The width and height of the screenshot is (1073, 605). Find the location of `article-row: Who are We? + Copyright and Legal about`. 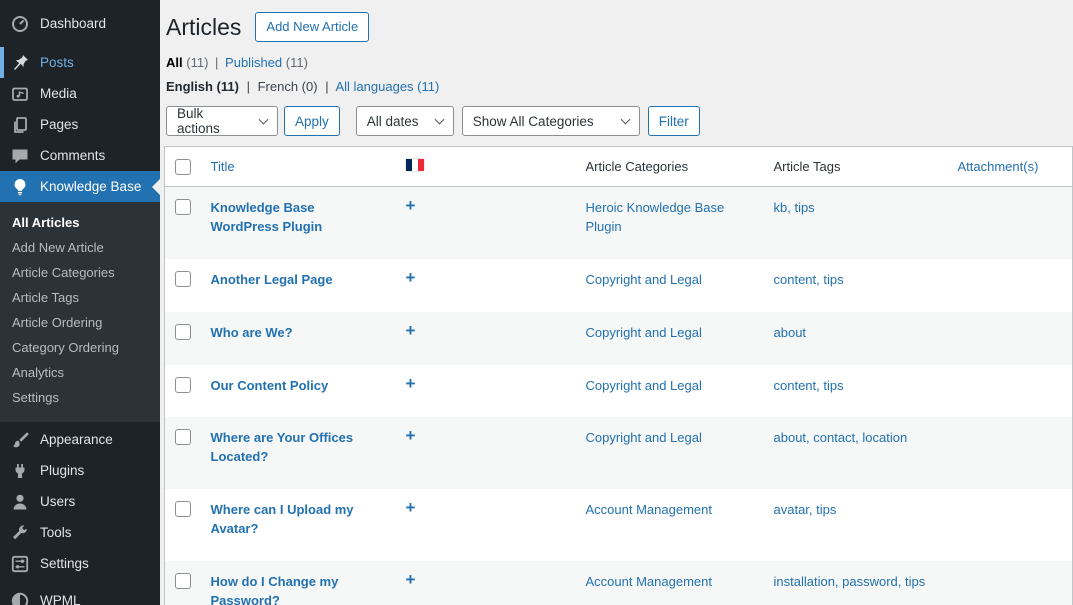

article-row: Who are We? + Copyright and Legal about is located at coordinates (618, 338).